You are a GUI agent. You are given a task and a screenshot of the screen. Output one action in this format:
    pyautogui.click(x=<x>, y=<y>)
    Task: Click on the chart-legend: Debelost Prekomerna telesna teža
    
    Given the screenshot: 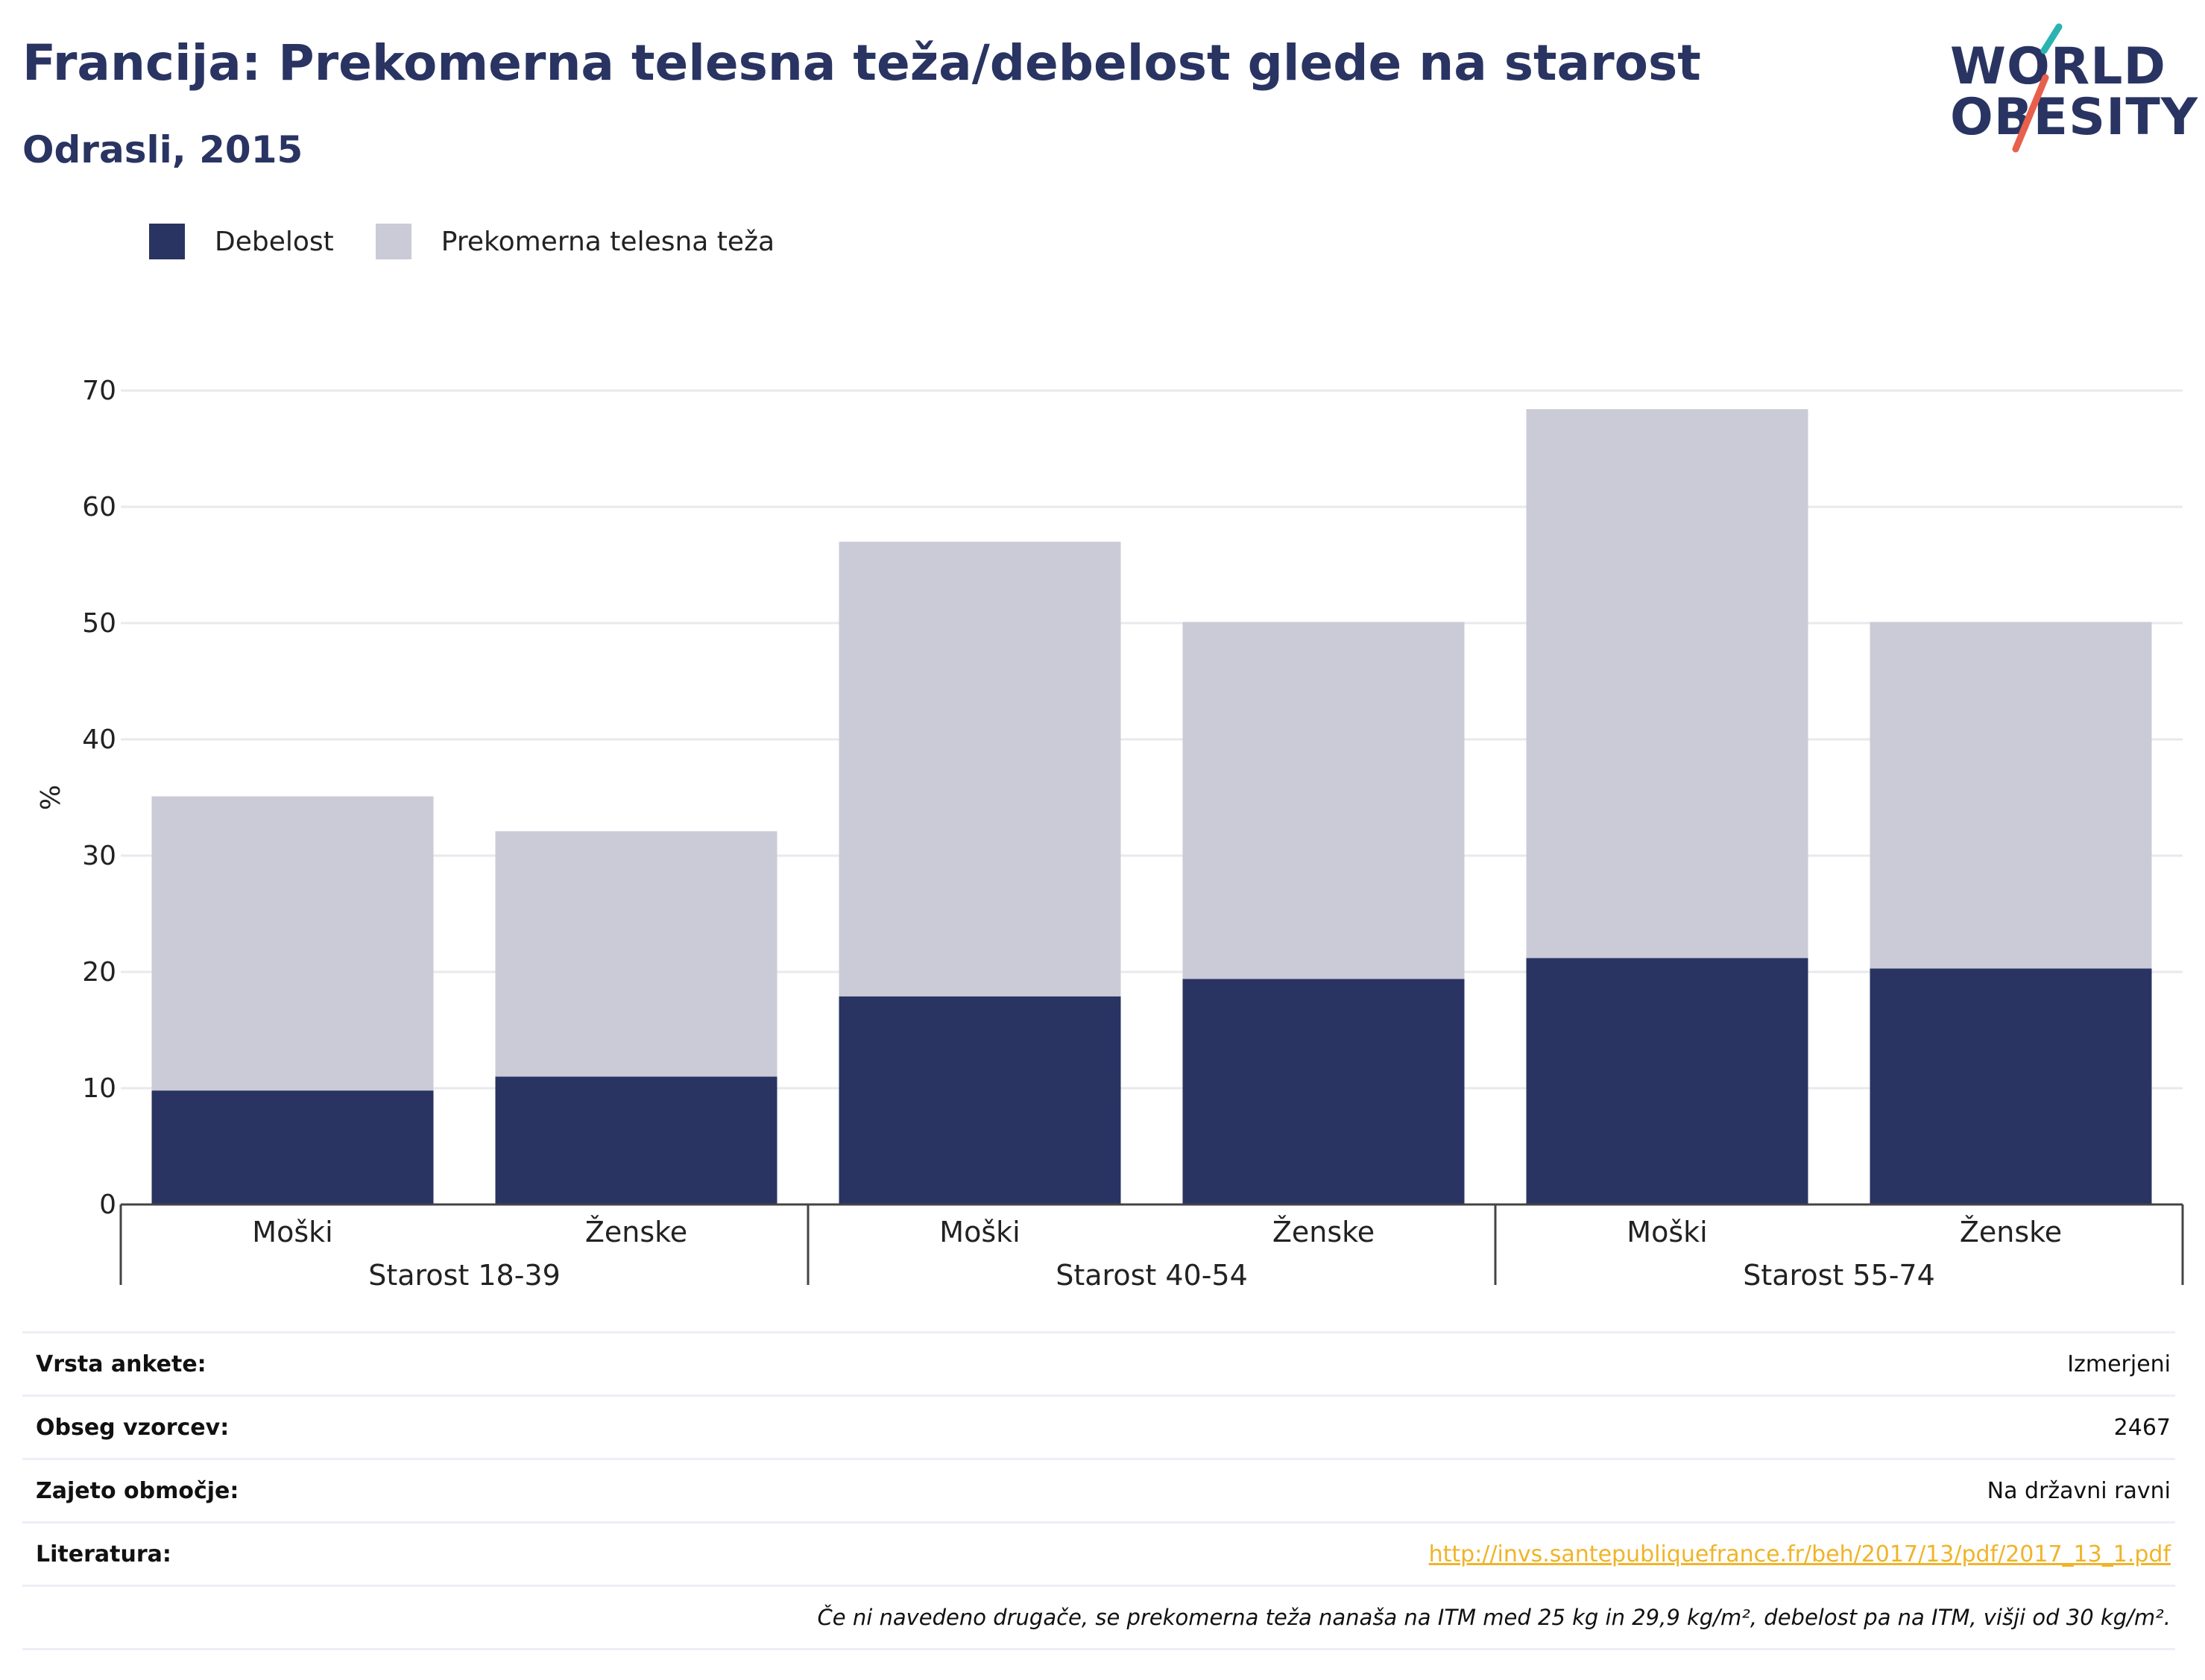 What is the action you would take?
    pyautogui.click(x=482, y=241)
    